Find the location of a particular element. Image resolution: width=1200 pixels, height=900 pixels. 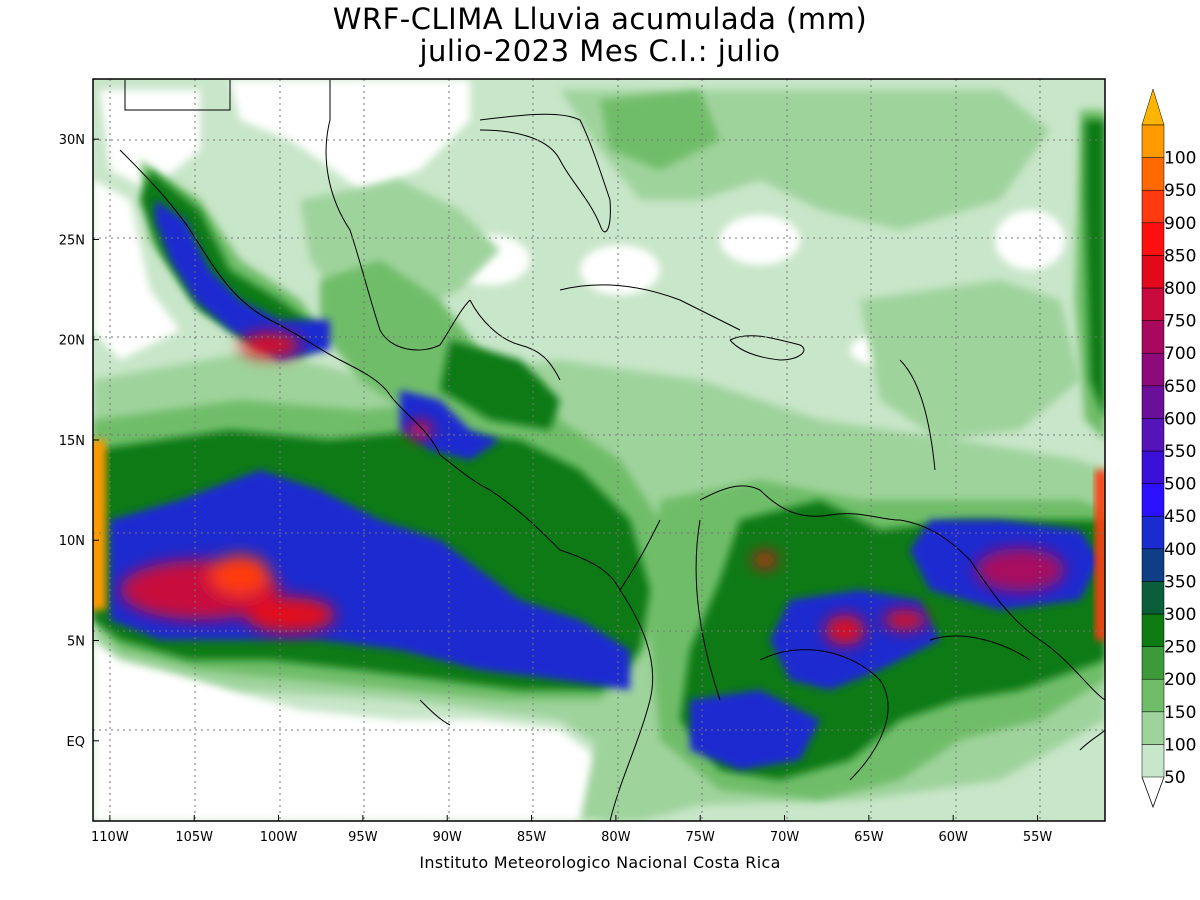

colorbar-label: 950 is located at coordinates (1180, 191).